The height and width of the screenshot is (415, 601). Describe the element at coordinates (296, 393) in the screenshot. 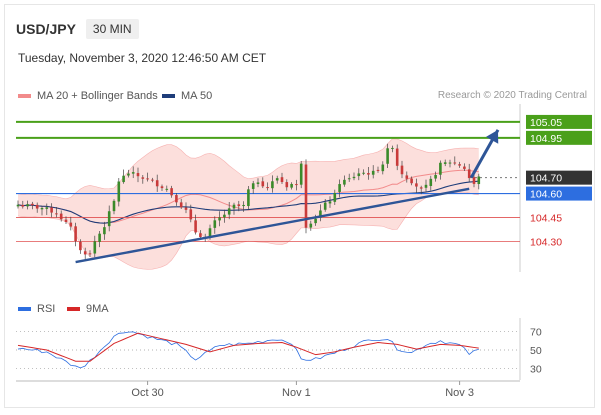

I see `x-tick-label: Nov 1` at that location.